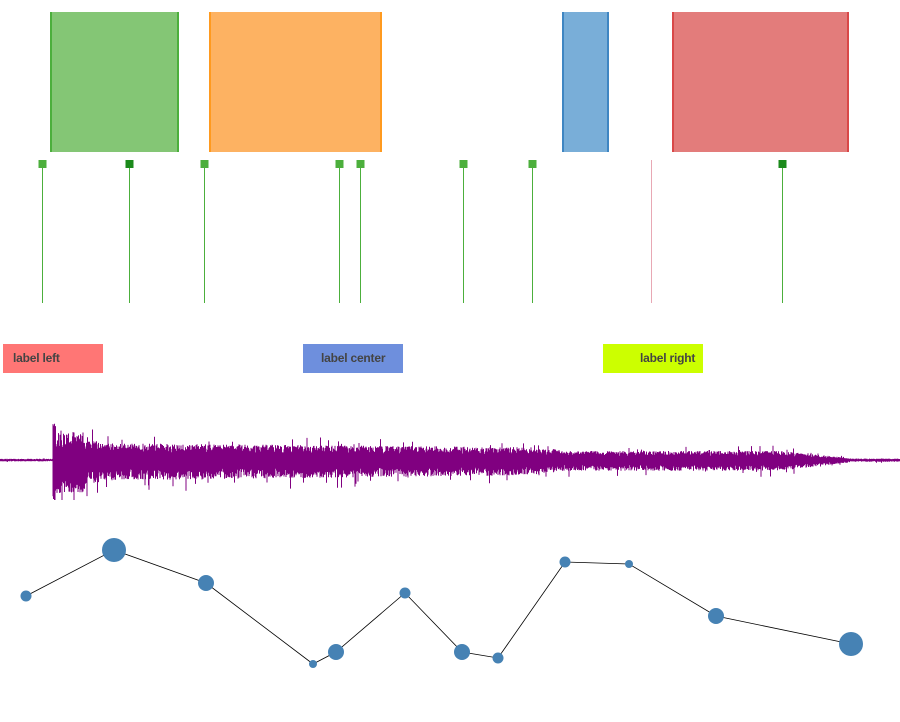 This screenshot has height=722, width=900. I want to click on waveform, so click(450, 450).